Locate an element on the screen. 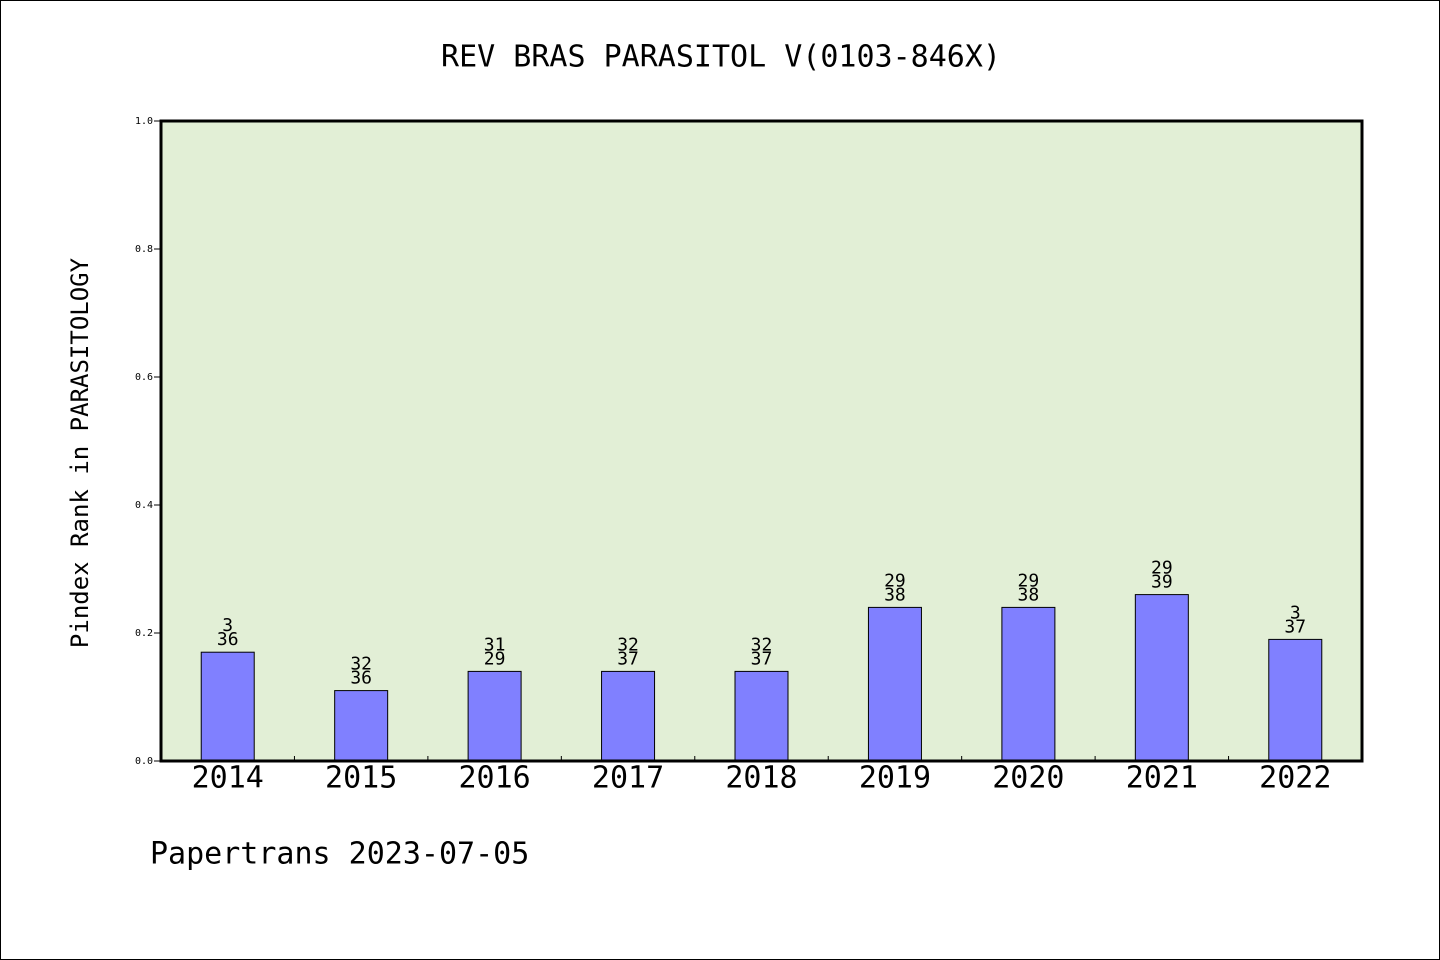  x-tick-label: 2018 is located at coordinates (761, 778).